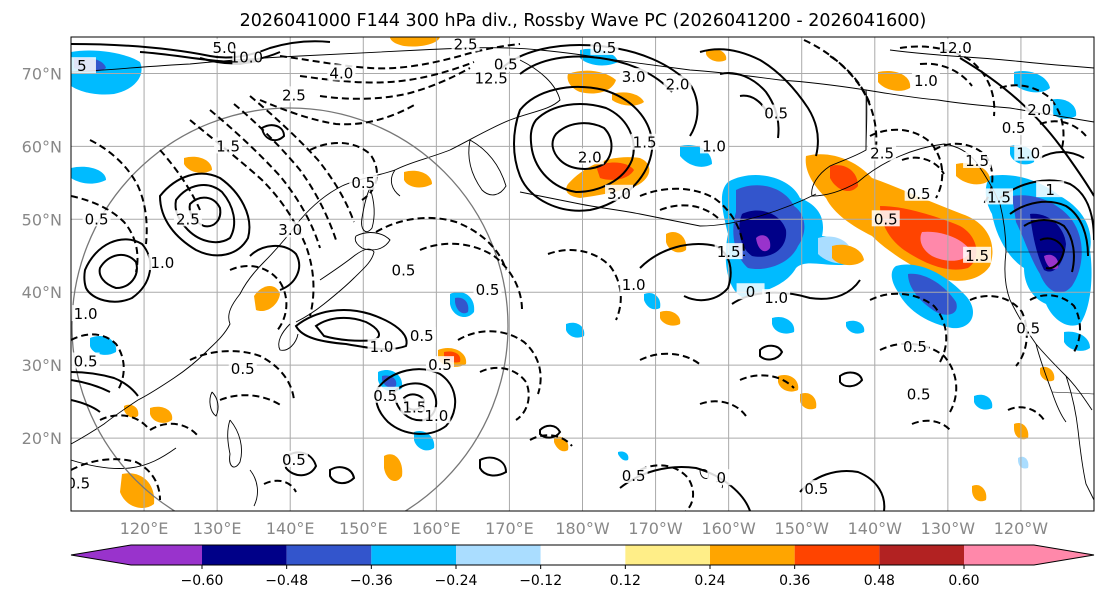 Image resolution: width=1105 pixels, height=604 pixels. What do you see at coordinates (42, 73) in the screenshot?
I see `lat-tick-label: 70°N` at bounding box center [42, 73].